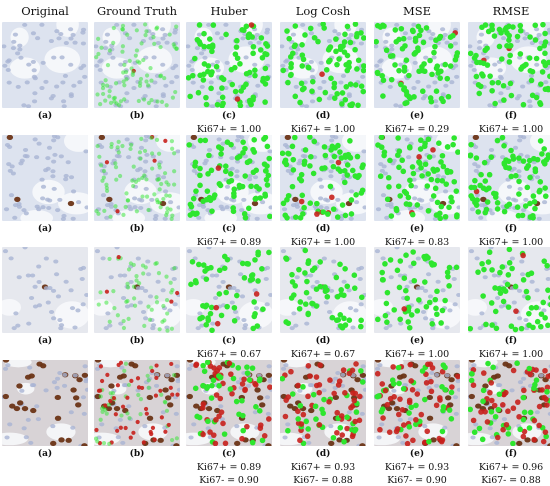  What do you see at coordinates (417, 129) in the screenshot?
I see `metric-ki67-positive: Ki67+ = 0.29` at bounding box center [417, 129].